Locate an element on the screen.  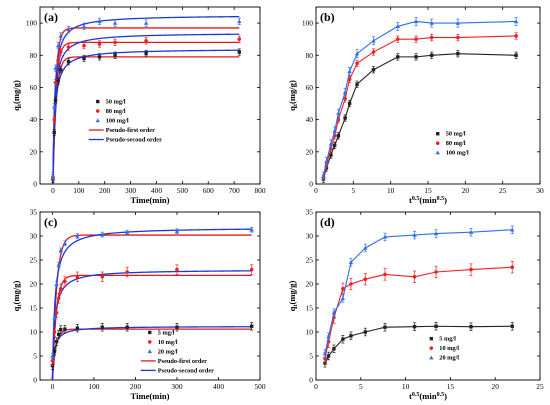
x-tick-label: 30 is located at coordinates (540, 190).